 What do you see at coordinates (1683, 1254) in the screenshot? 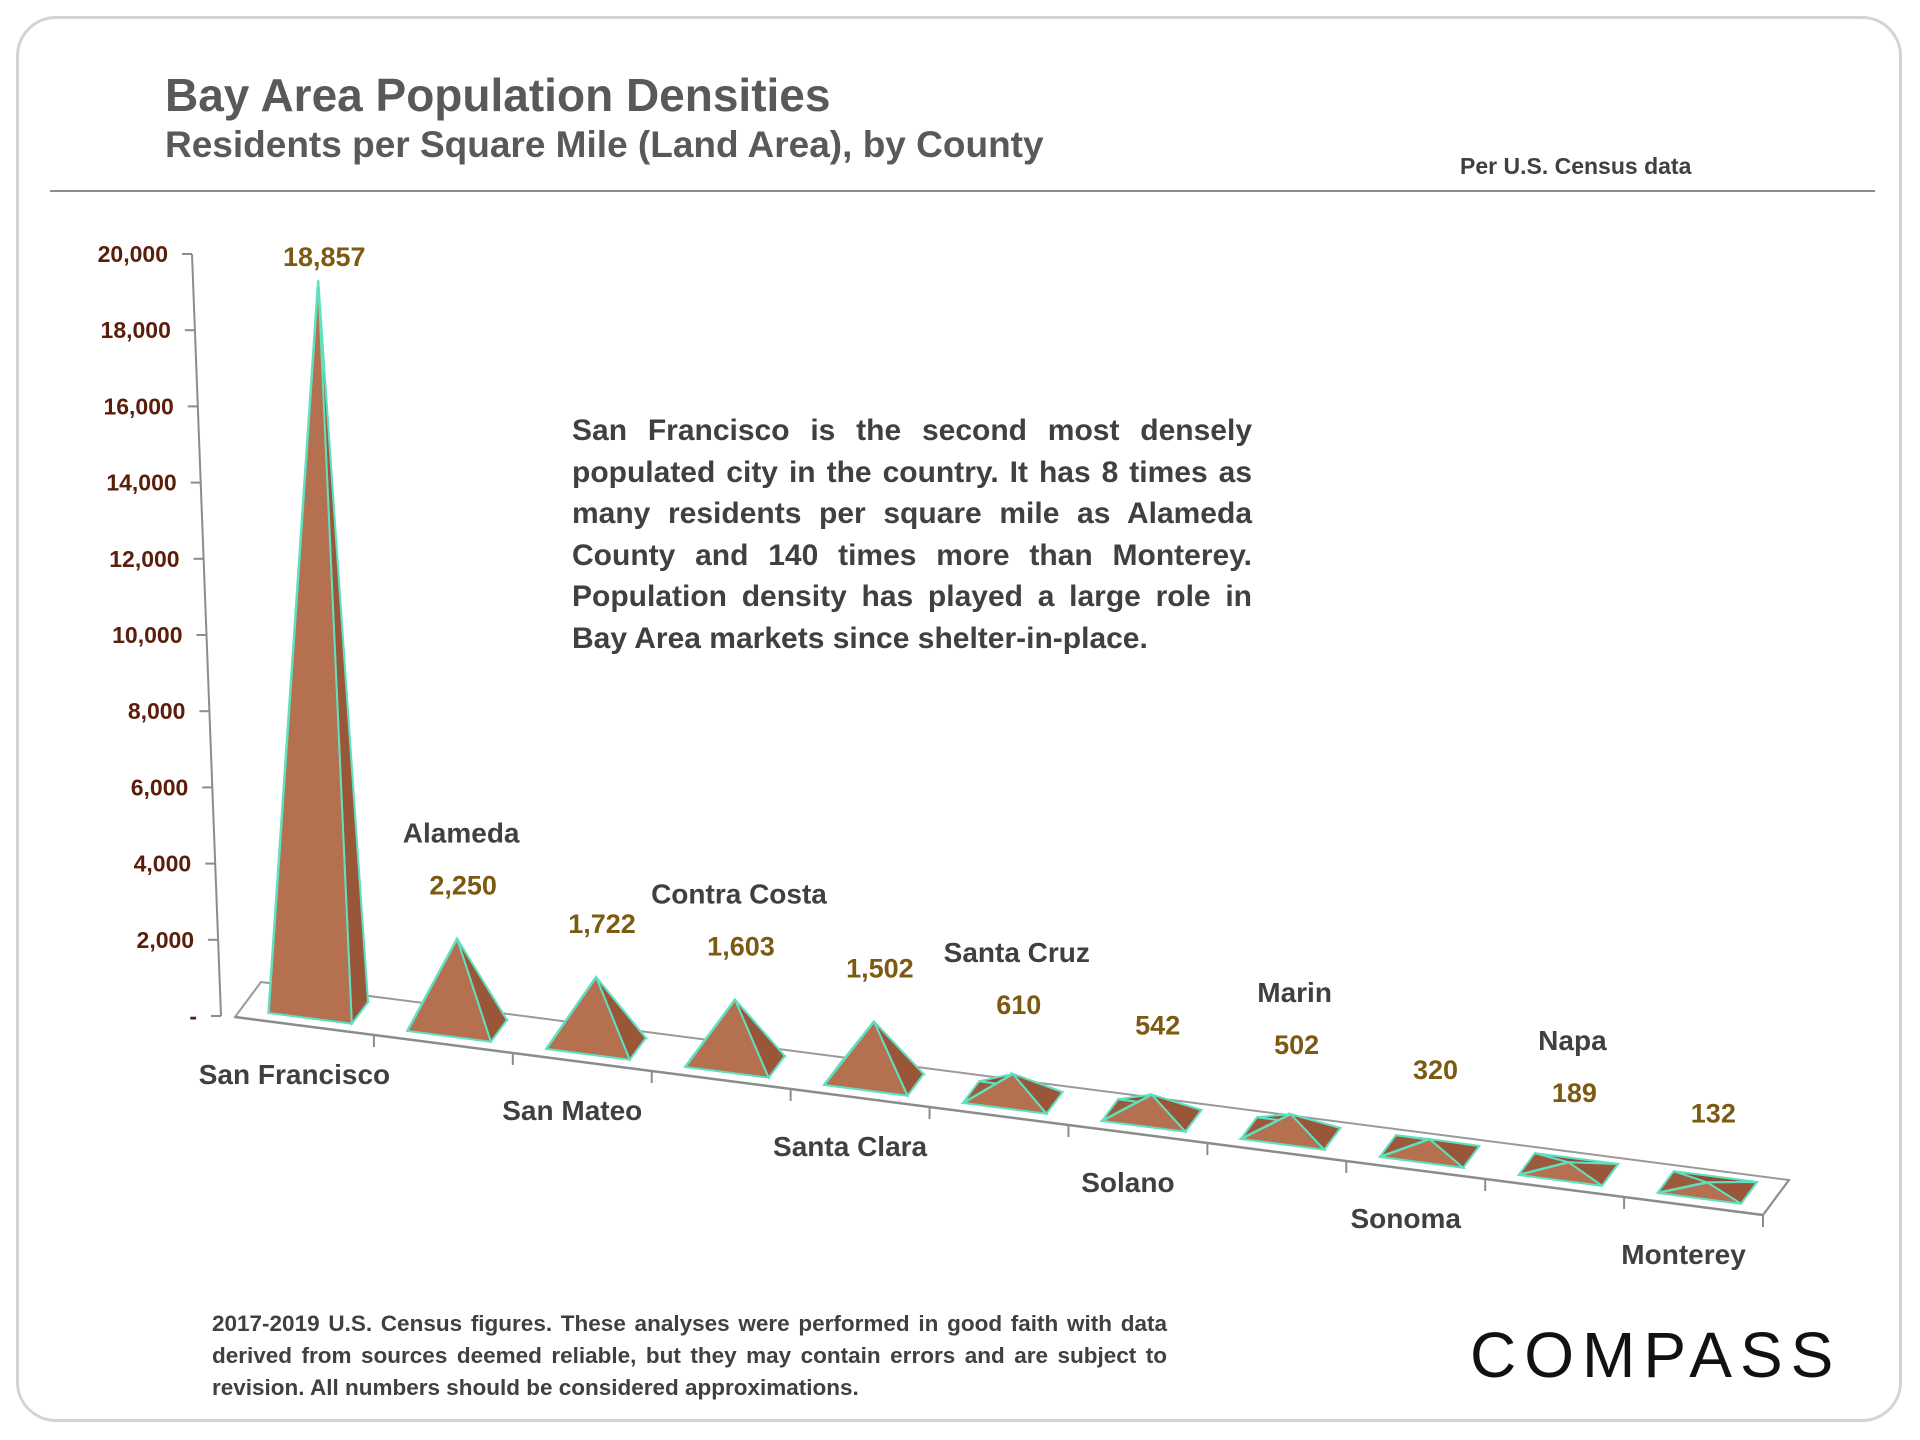
I see `category-label: Monterey` at bounding box center [1683, 1254].